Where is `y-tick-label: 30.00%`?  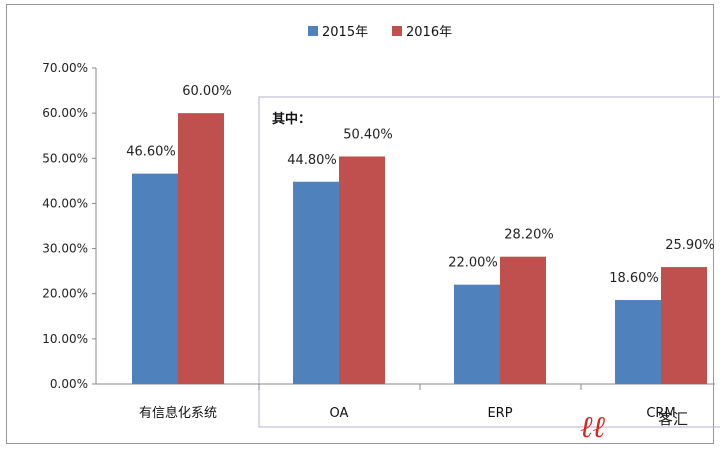 y-tick-label: 30.00% is located at coordinates (65, 249).